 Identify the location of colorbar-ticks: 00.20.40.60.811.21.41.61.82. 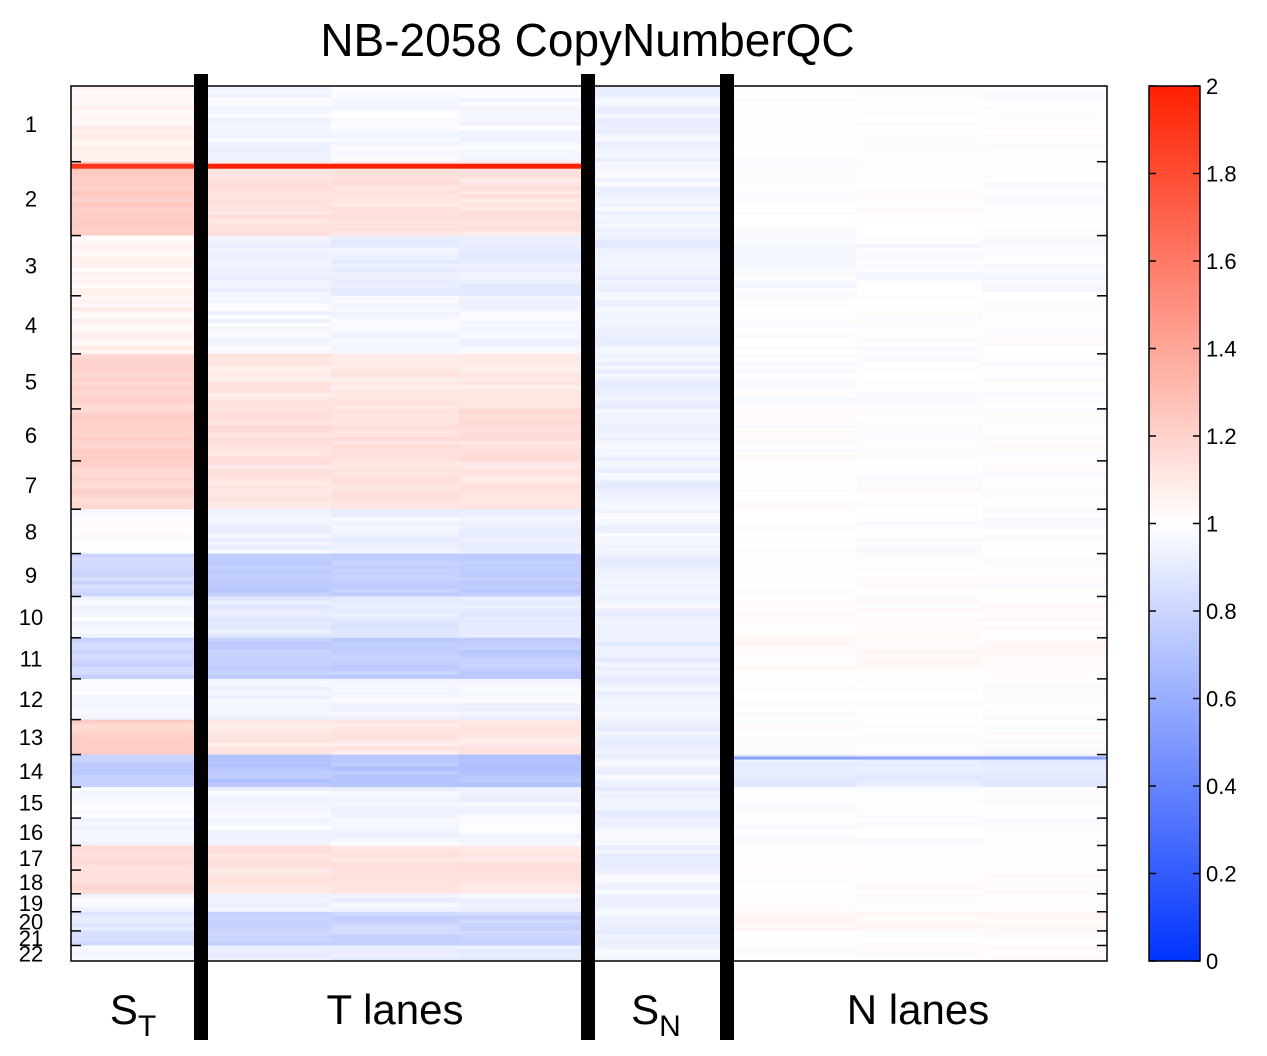
(1193, 524).